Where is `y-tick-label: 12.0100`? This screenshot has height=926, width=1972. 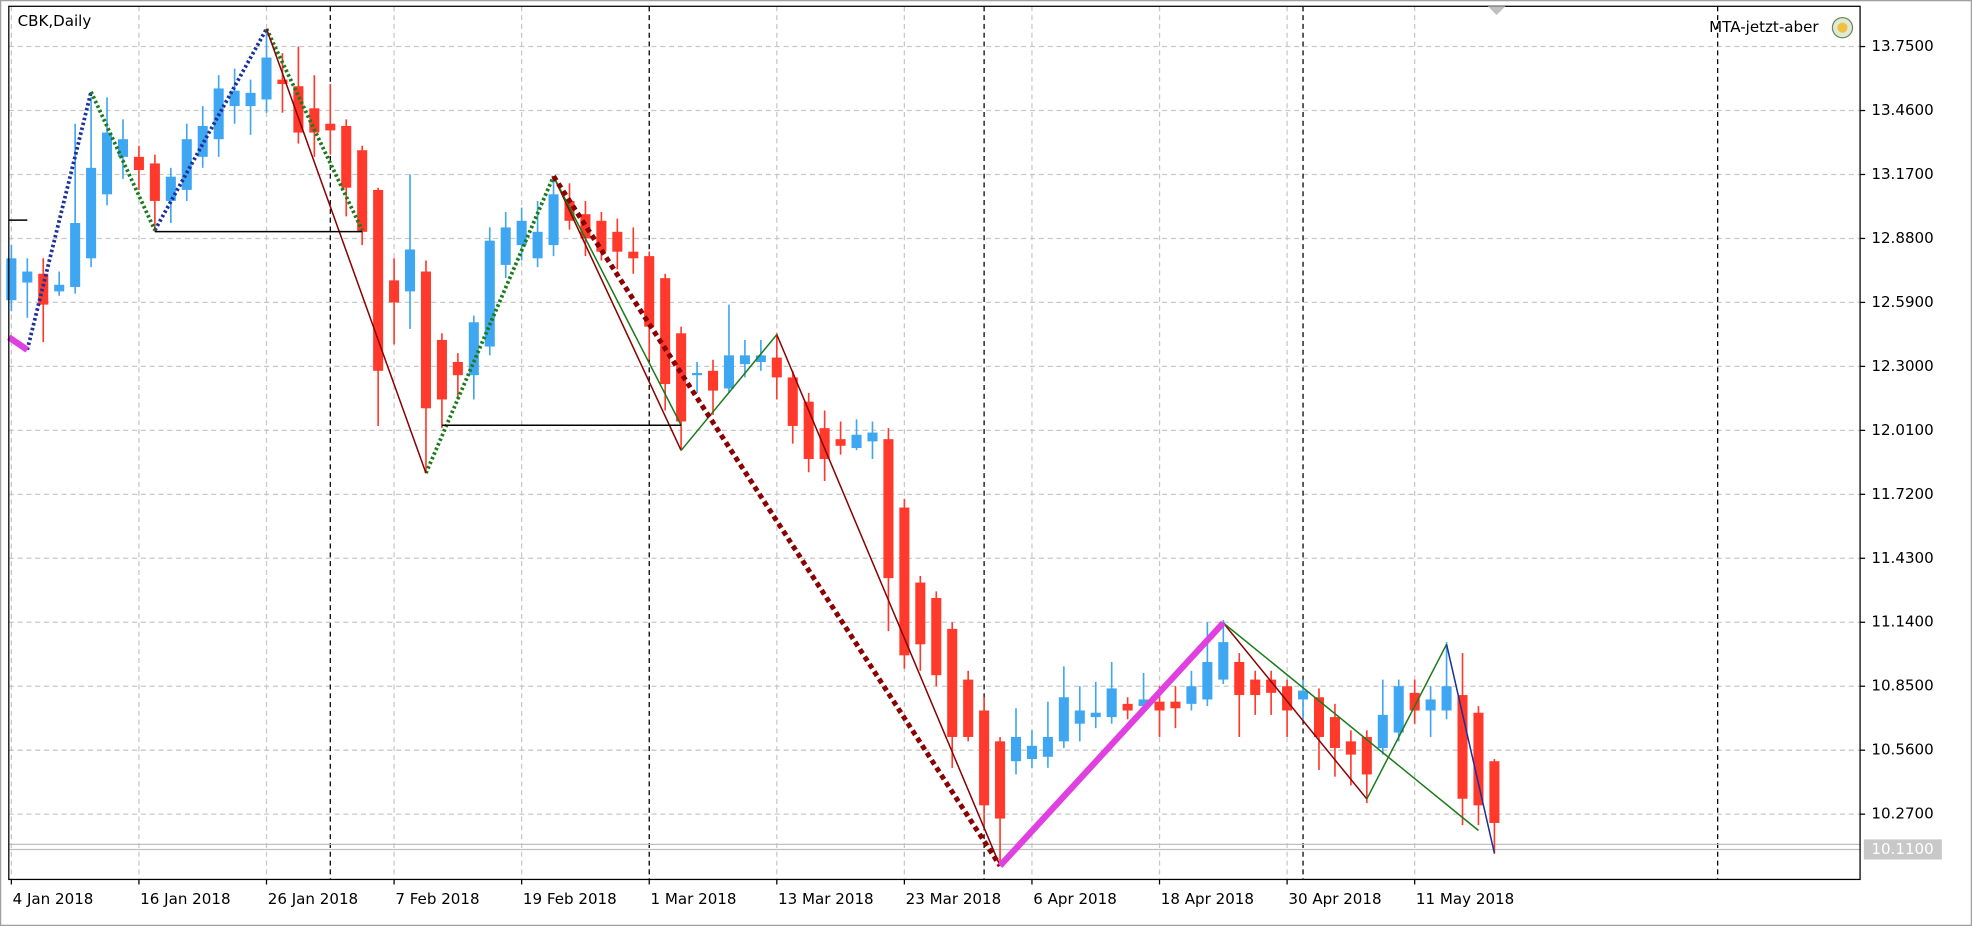 y-tick-label: 12.0100 is located at coordinates (1902, 430).